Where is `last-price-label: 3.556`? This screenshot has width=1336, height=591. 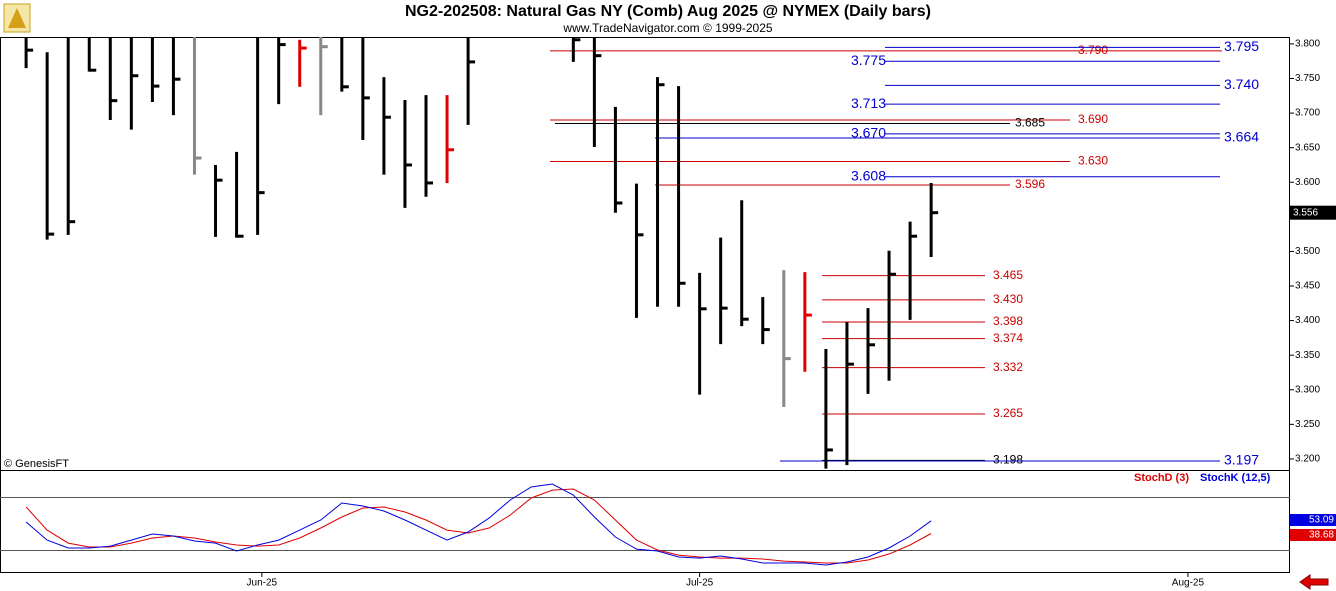
last-price-label: 3.556 is located at coordinates (1305, 212).